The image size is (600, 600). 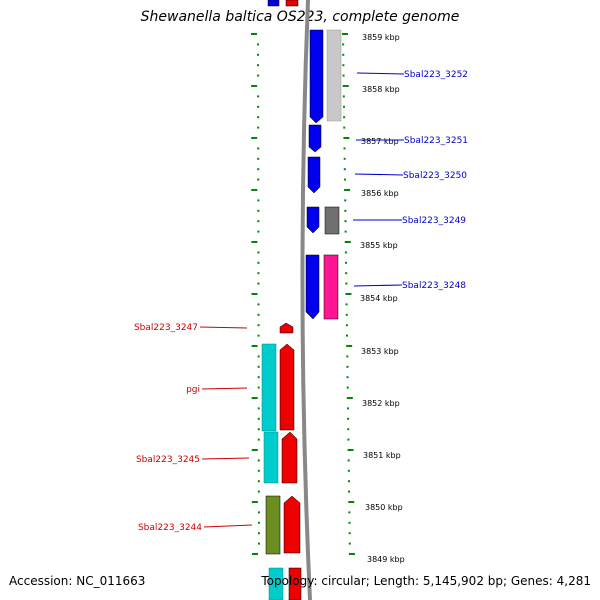 I want to click on scale-label-3853: 3853 kbp, so click(x=380, y=351).